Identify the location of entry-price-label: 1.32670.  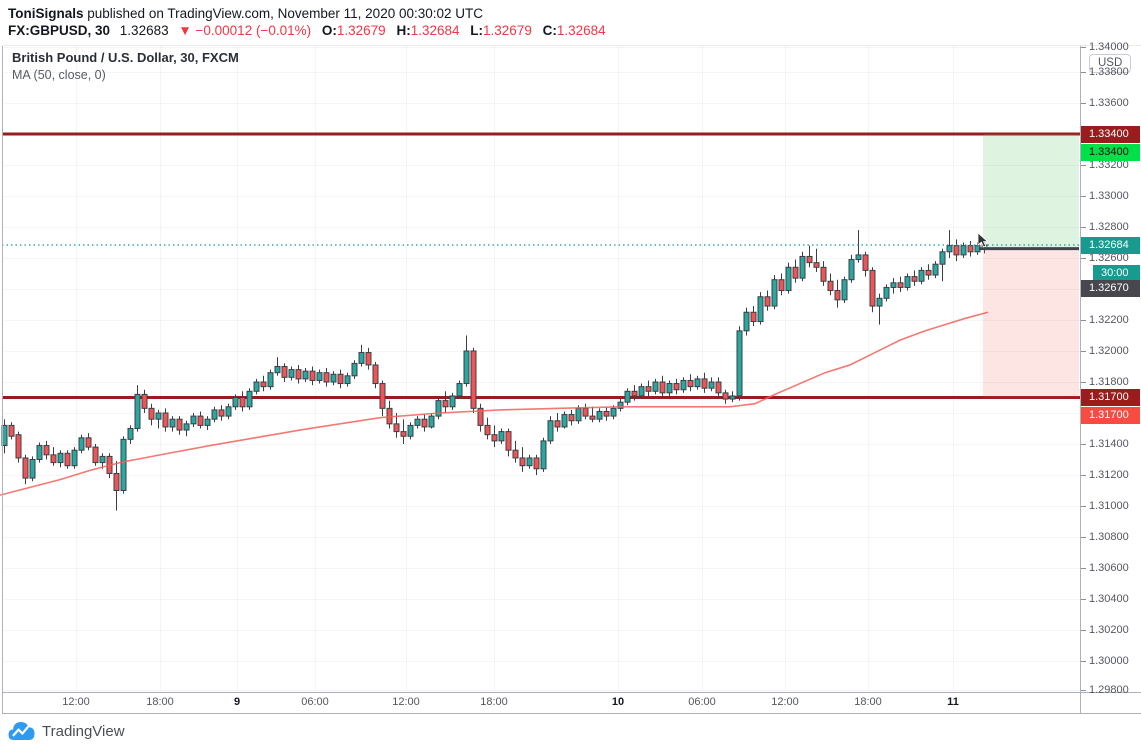
(1110, 288).